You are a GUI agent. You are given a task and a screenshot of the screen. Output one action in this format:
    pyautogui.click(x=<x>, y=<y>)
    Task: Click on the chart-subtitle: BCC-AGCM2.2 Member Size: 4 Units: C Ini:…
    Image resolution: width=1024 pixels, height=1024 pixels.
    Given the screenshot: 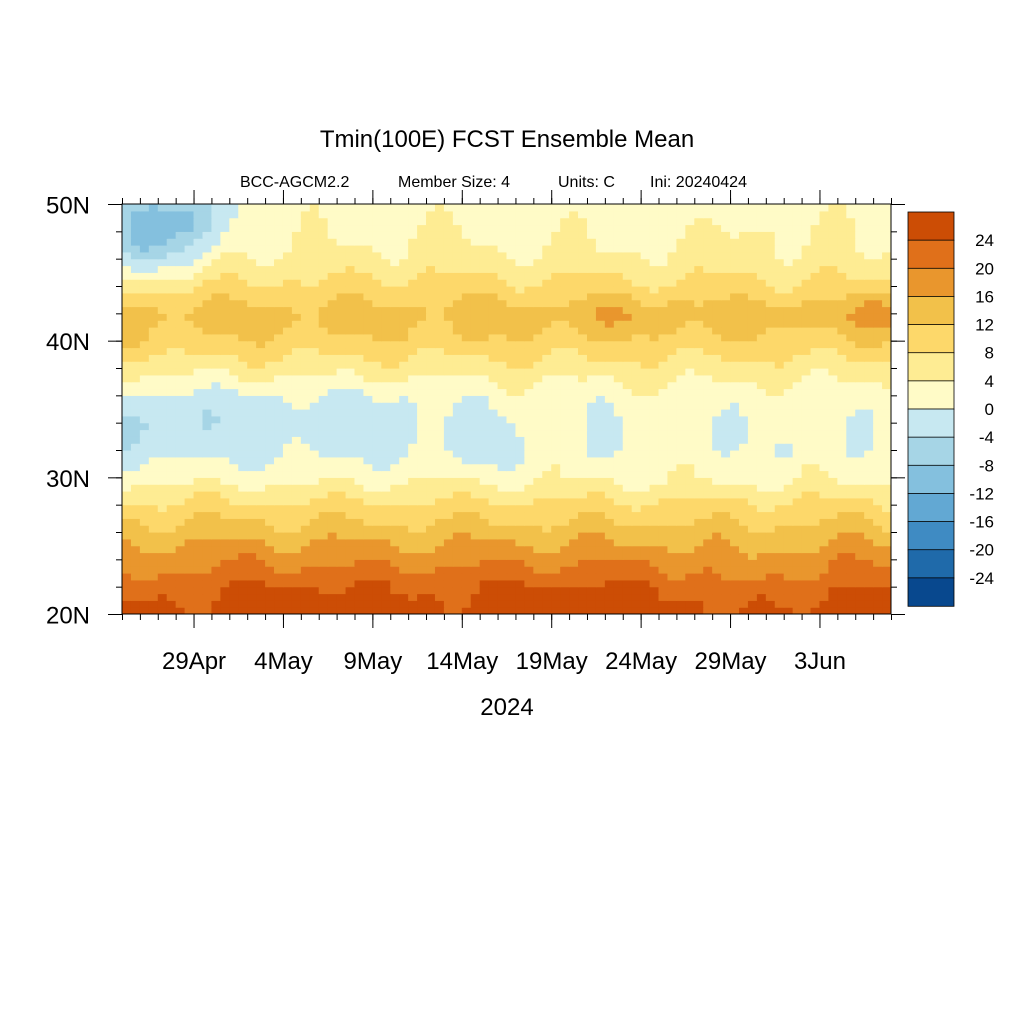 What is the action you would take?
    pyautogui.click(x=493, y=182)
    